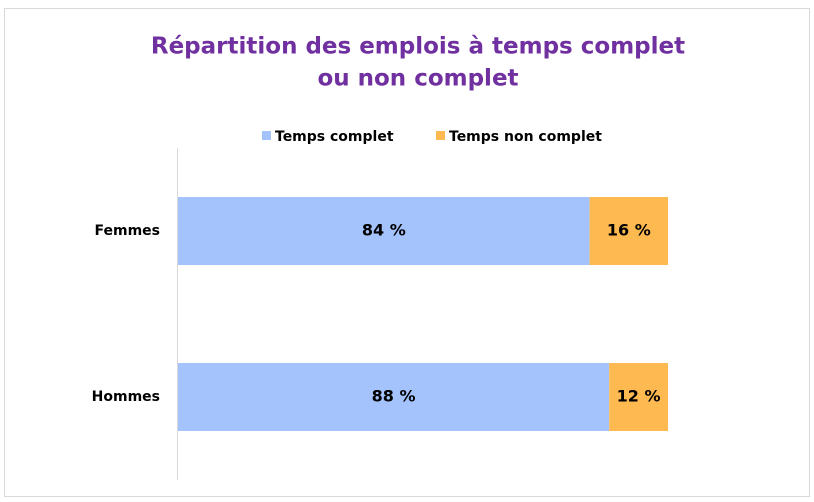 This screenshot has height=502, width=814. Describe the element at coordinates (334, 137) in the screenshot. I see `legend-label: Temps complet` at that location.